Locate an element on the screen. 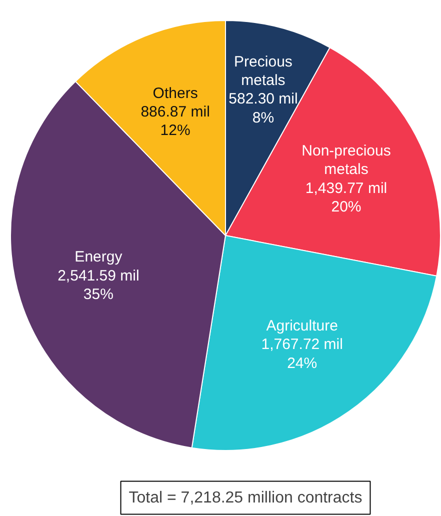 The width and height of the screenshot is (441, 516). text: Total = 7,218.25 million contracts is located at coordinates (245, 497).